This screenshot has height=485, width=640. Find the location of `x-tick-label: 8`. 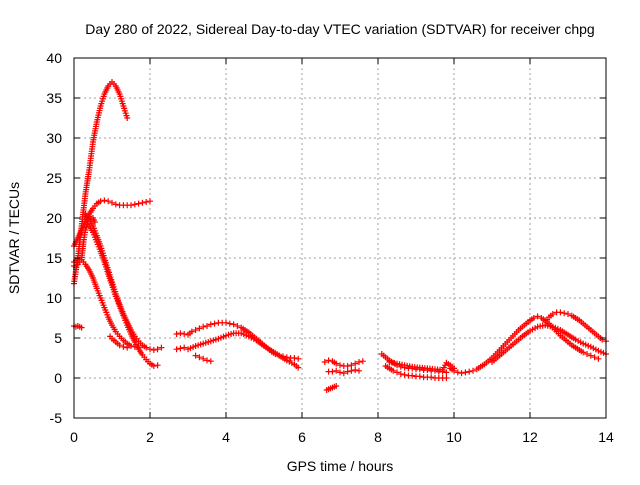

x-tick-label: 8 is located at coordinates (378, 437).